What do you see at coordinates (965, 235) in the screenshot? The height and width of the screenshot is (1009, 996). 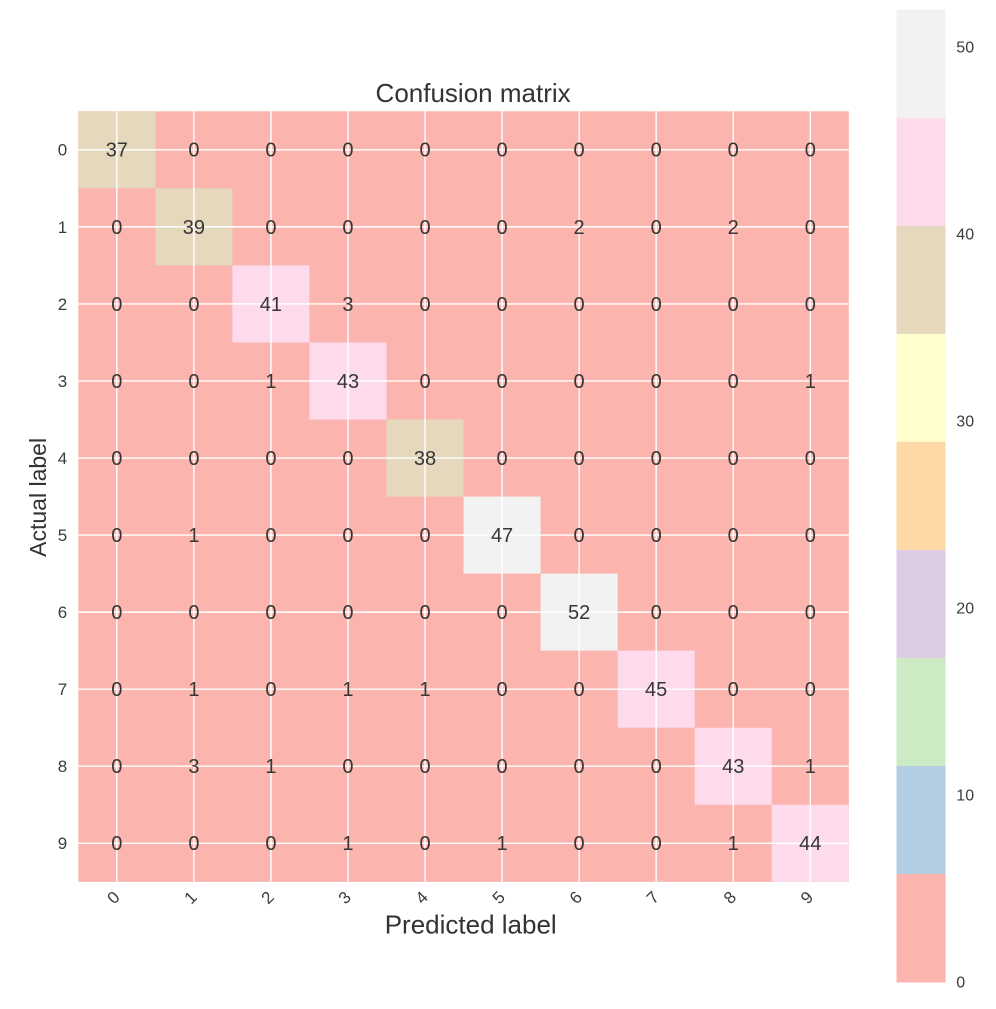 I see `svg-text: 40` at bounding box center [965, 235].